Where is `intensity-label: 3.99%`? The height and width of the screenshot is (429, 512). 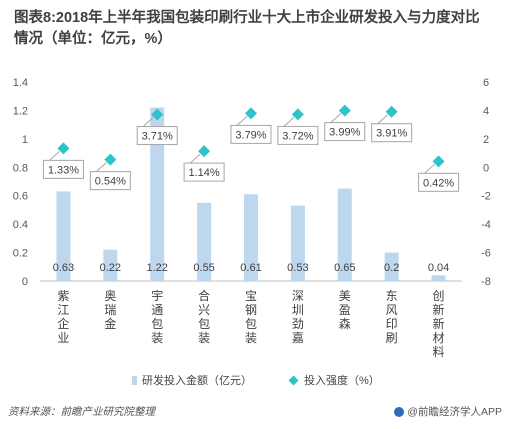
intensity-label: 3.99% is located at coordinates (344, 133).